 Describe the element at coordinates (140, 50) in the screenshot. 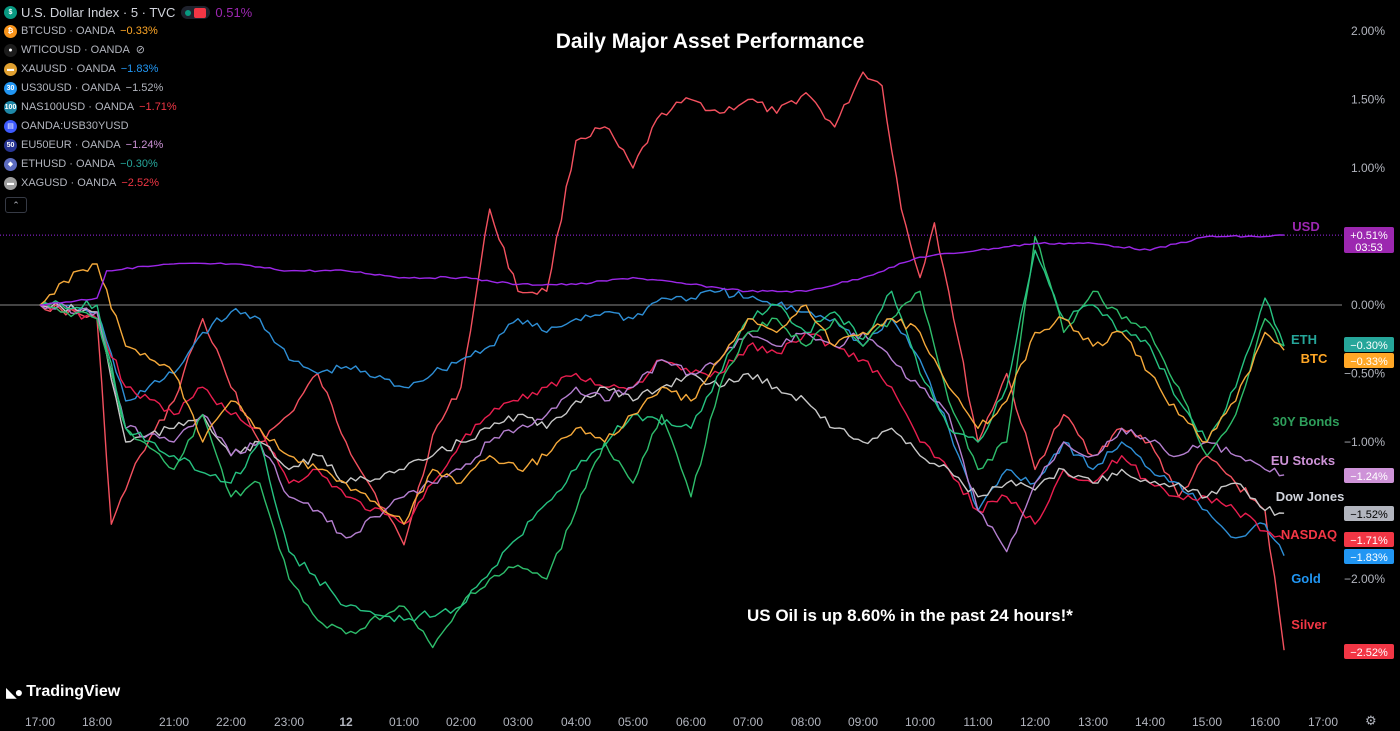

I see `eye-hidden-icon: ⊘` at that location.